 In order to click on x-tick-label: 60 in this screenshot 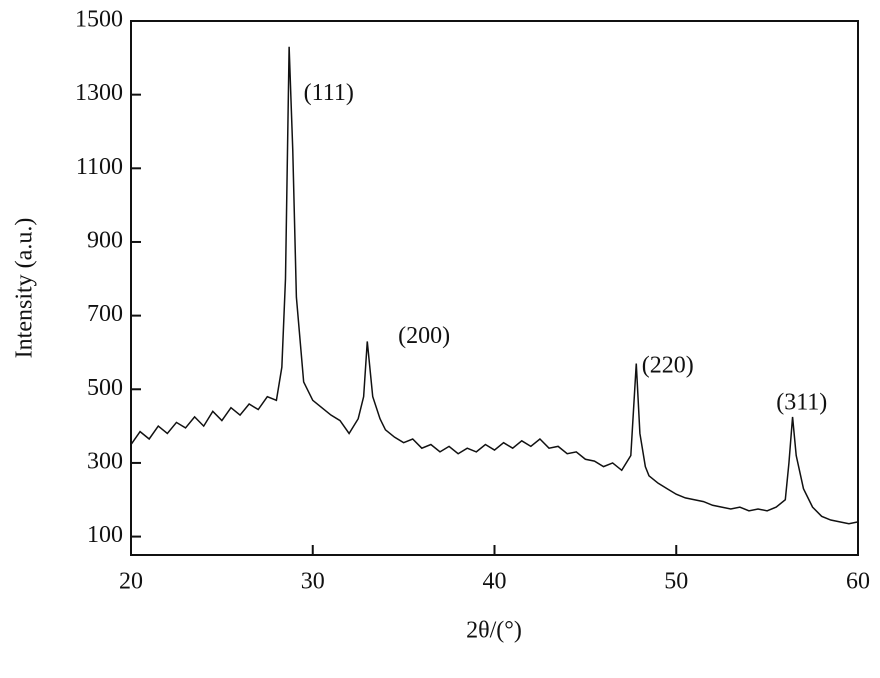, I will do `click(858, 582)`.